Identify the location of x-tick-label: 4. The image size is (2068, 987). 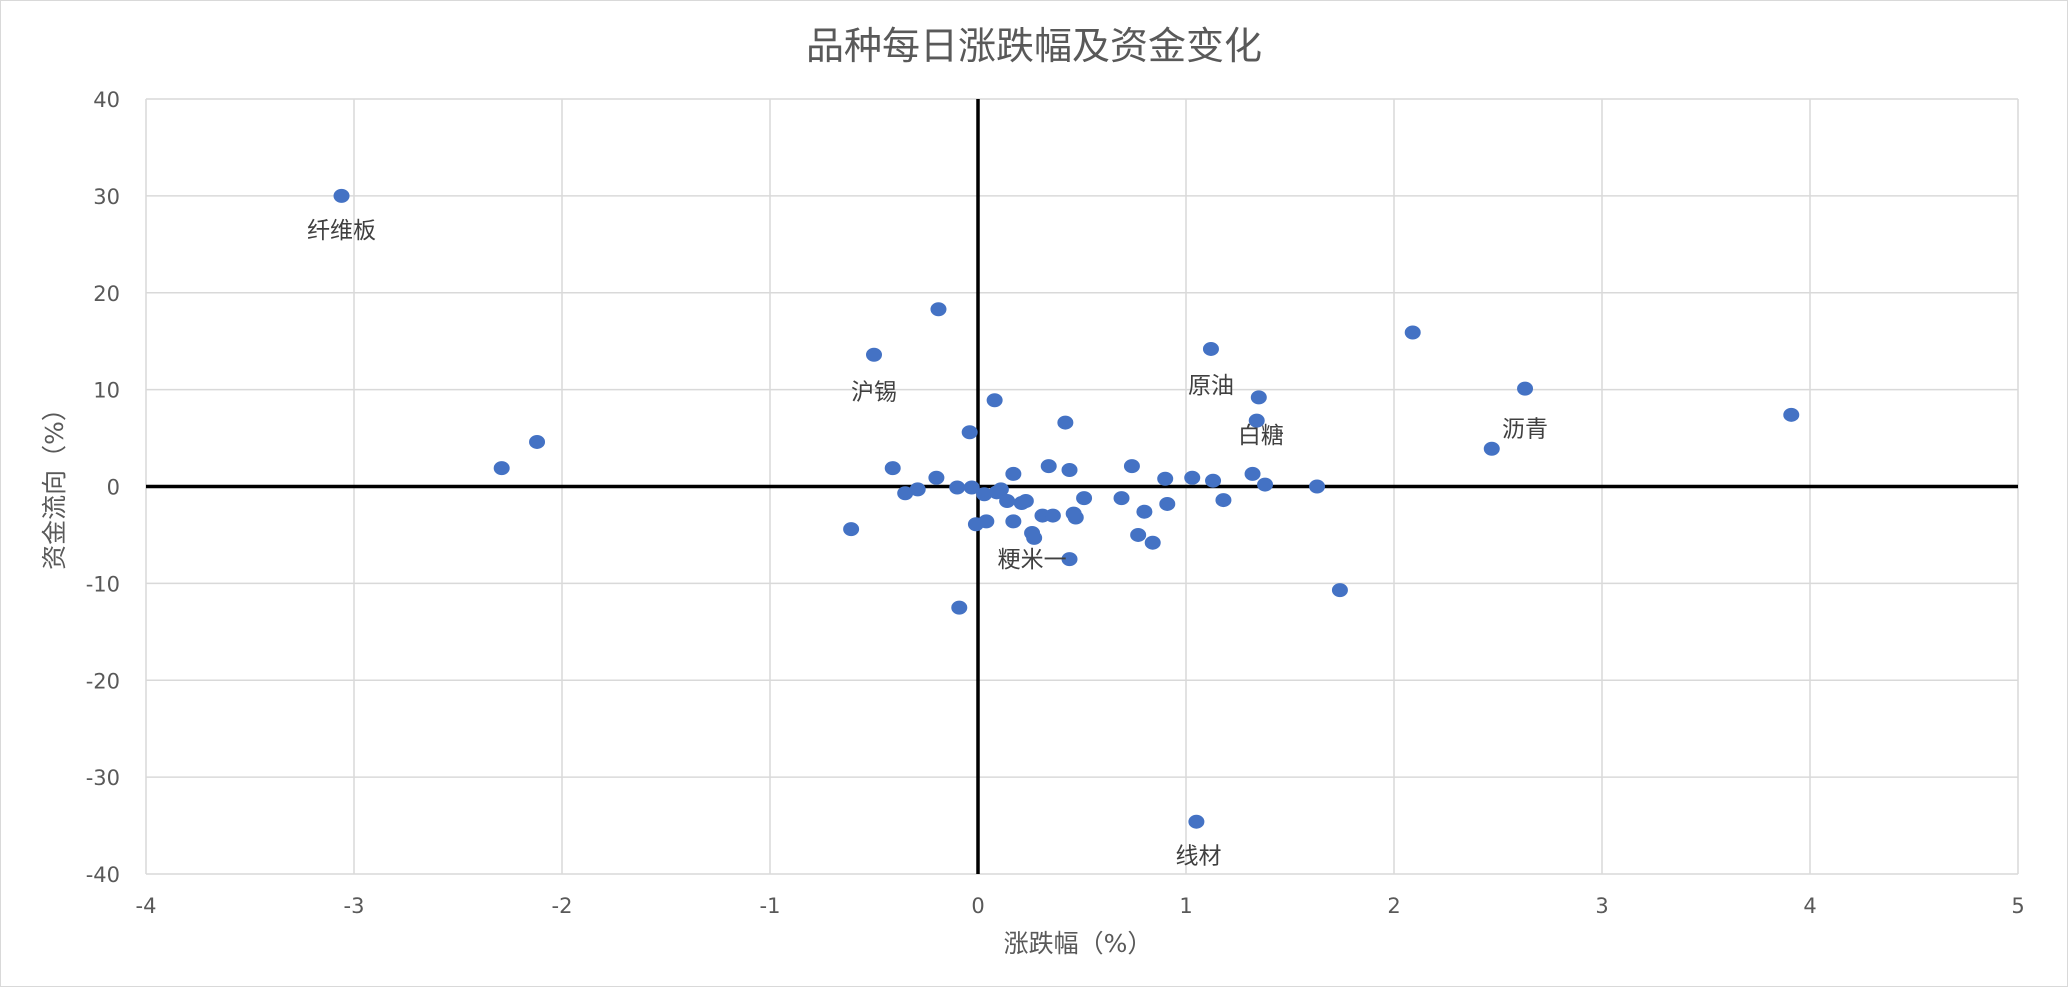
(1809, 906).